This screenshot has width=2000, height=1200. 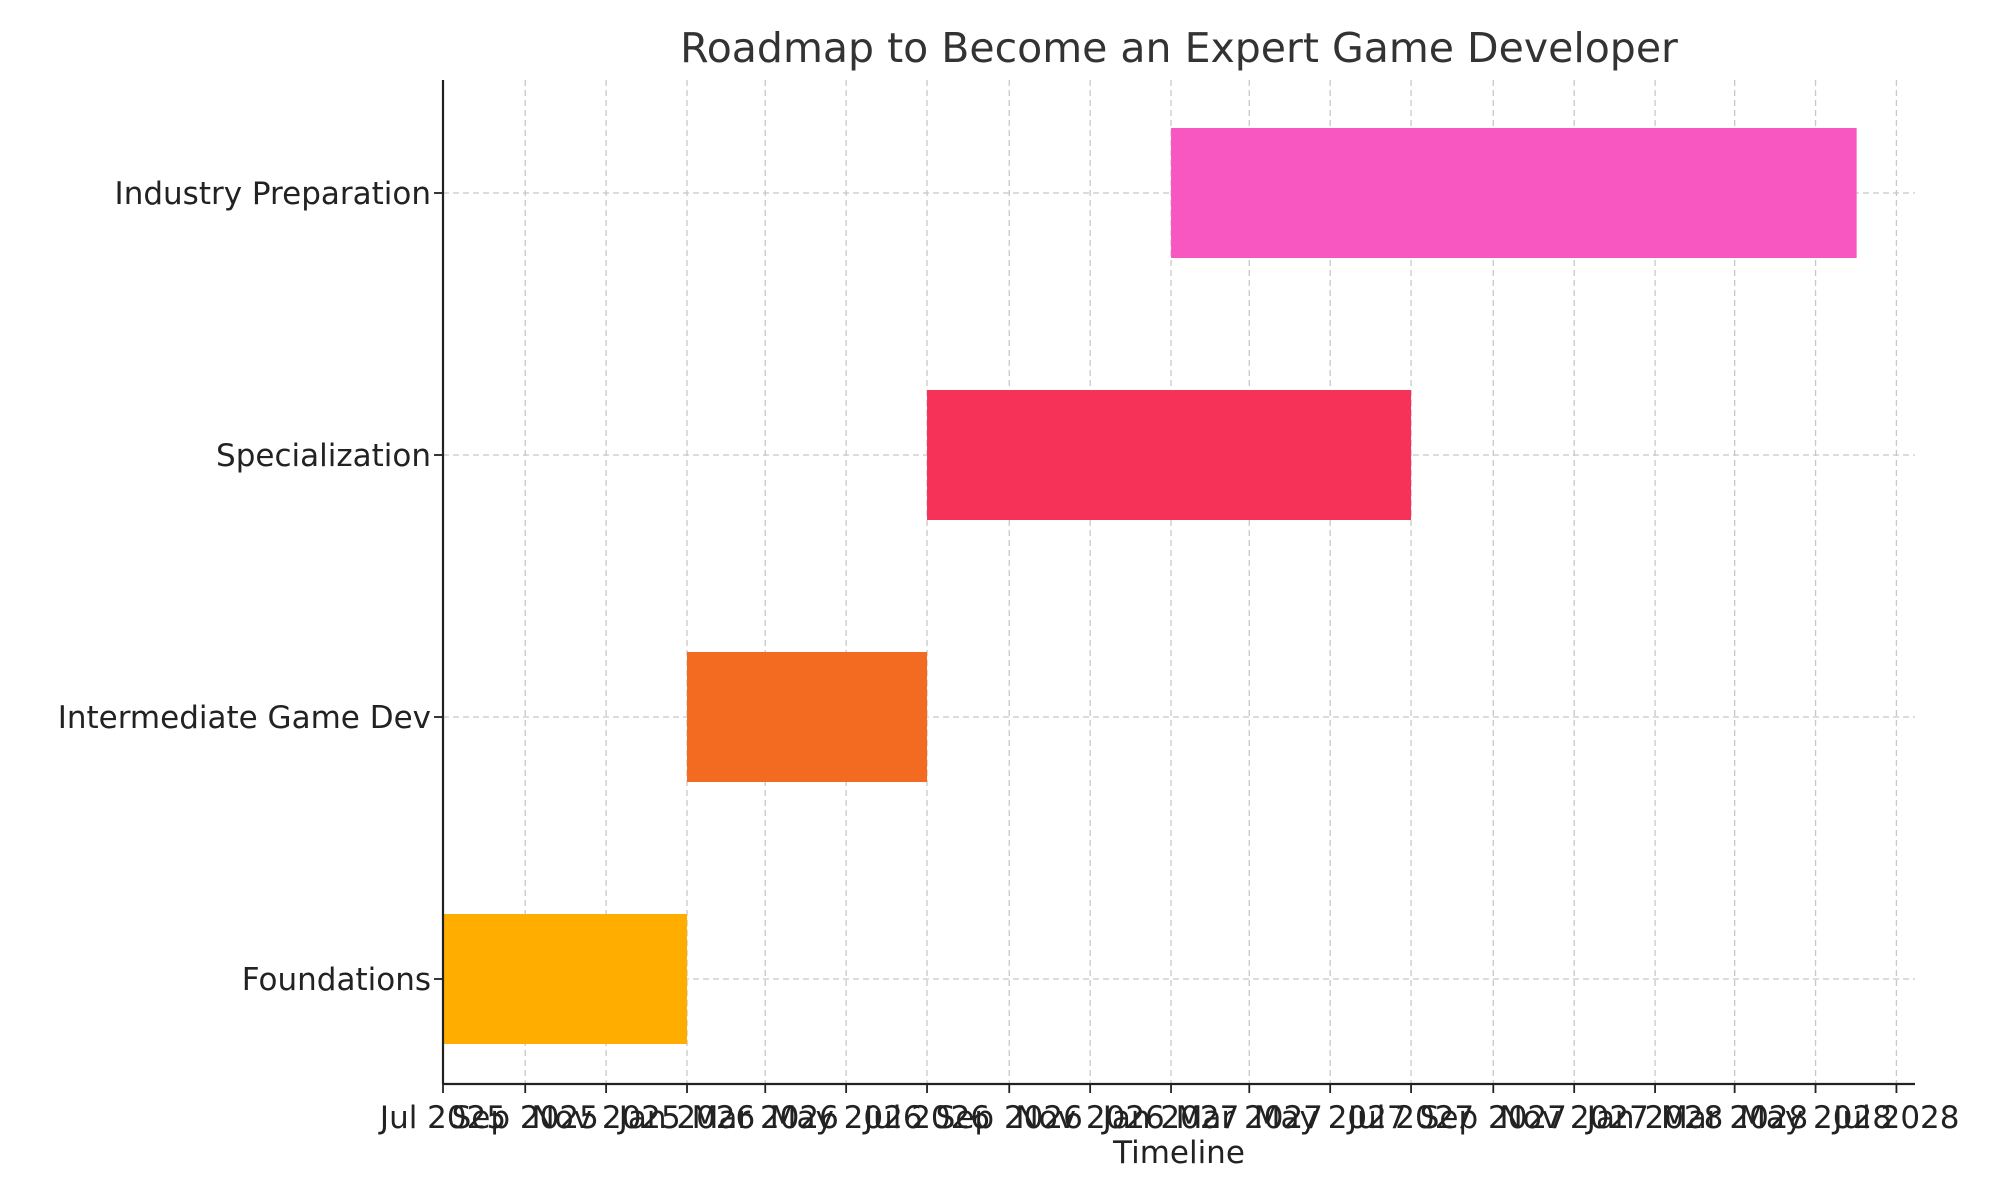 What do you see at coordinates (1895, 1118) in the screenshot?
I see `x-tick-label: Jul 2028` at bounding box center [1895, 1118].